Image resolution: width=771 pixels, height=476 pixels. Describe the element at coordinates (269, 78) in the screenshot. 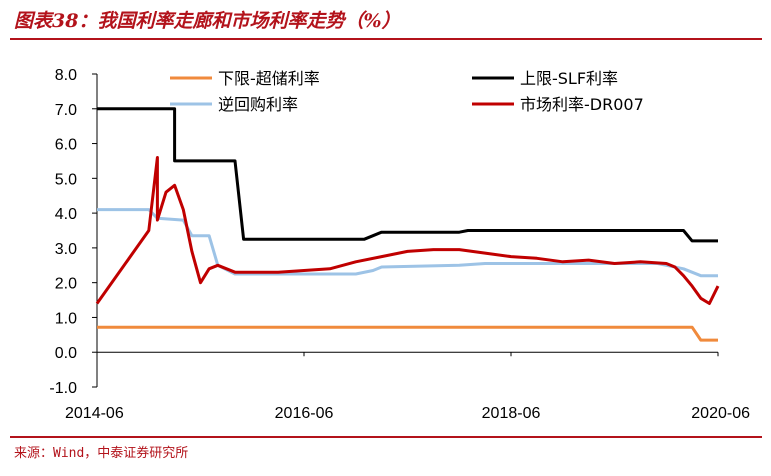

I see `legend-label: 下限-超储利率` at that location.